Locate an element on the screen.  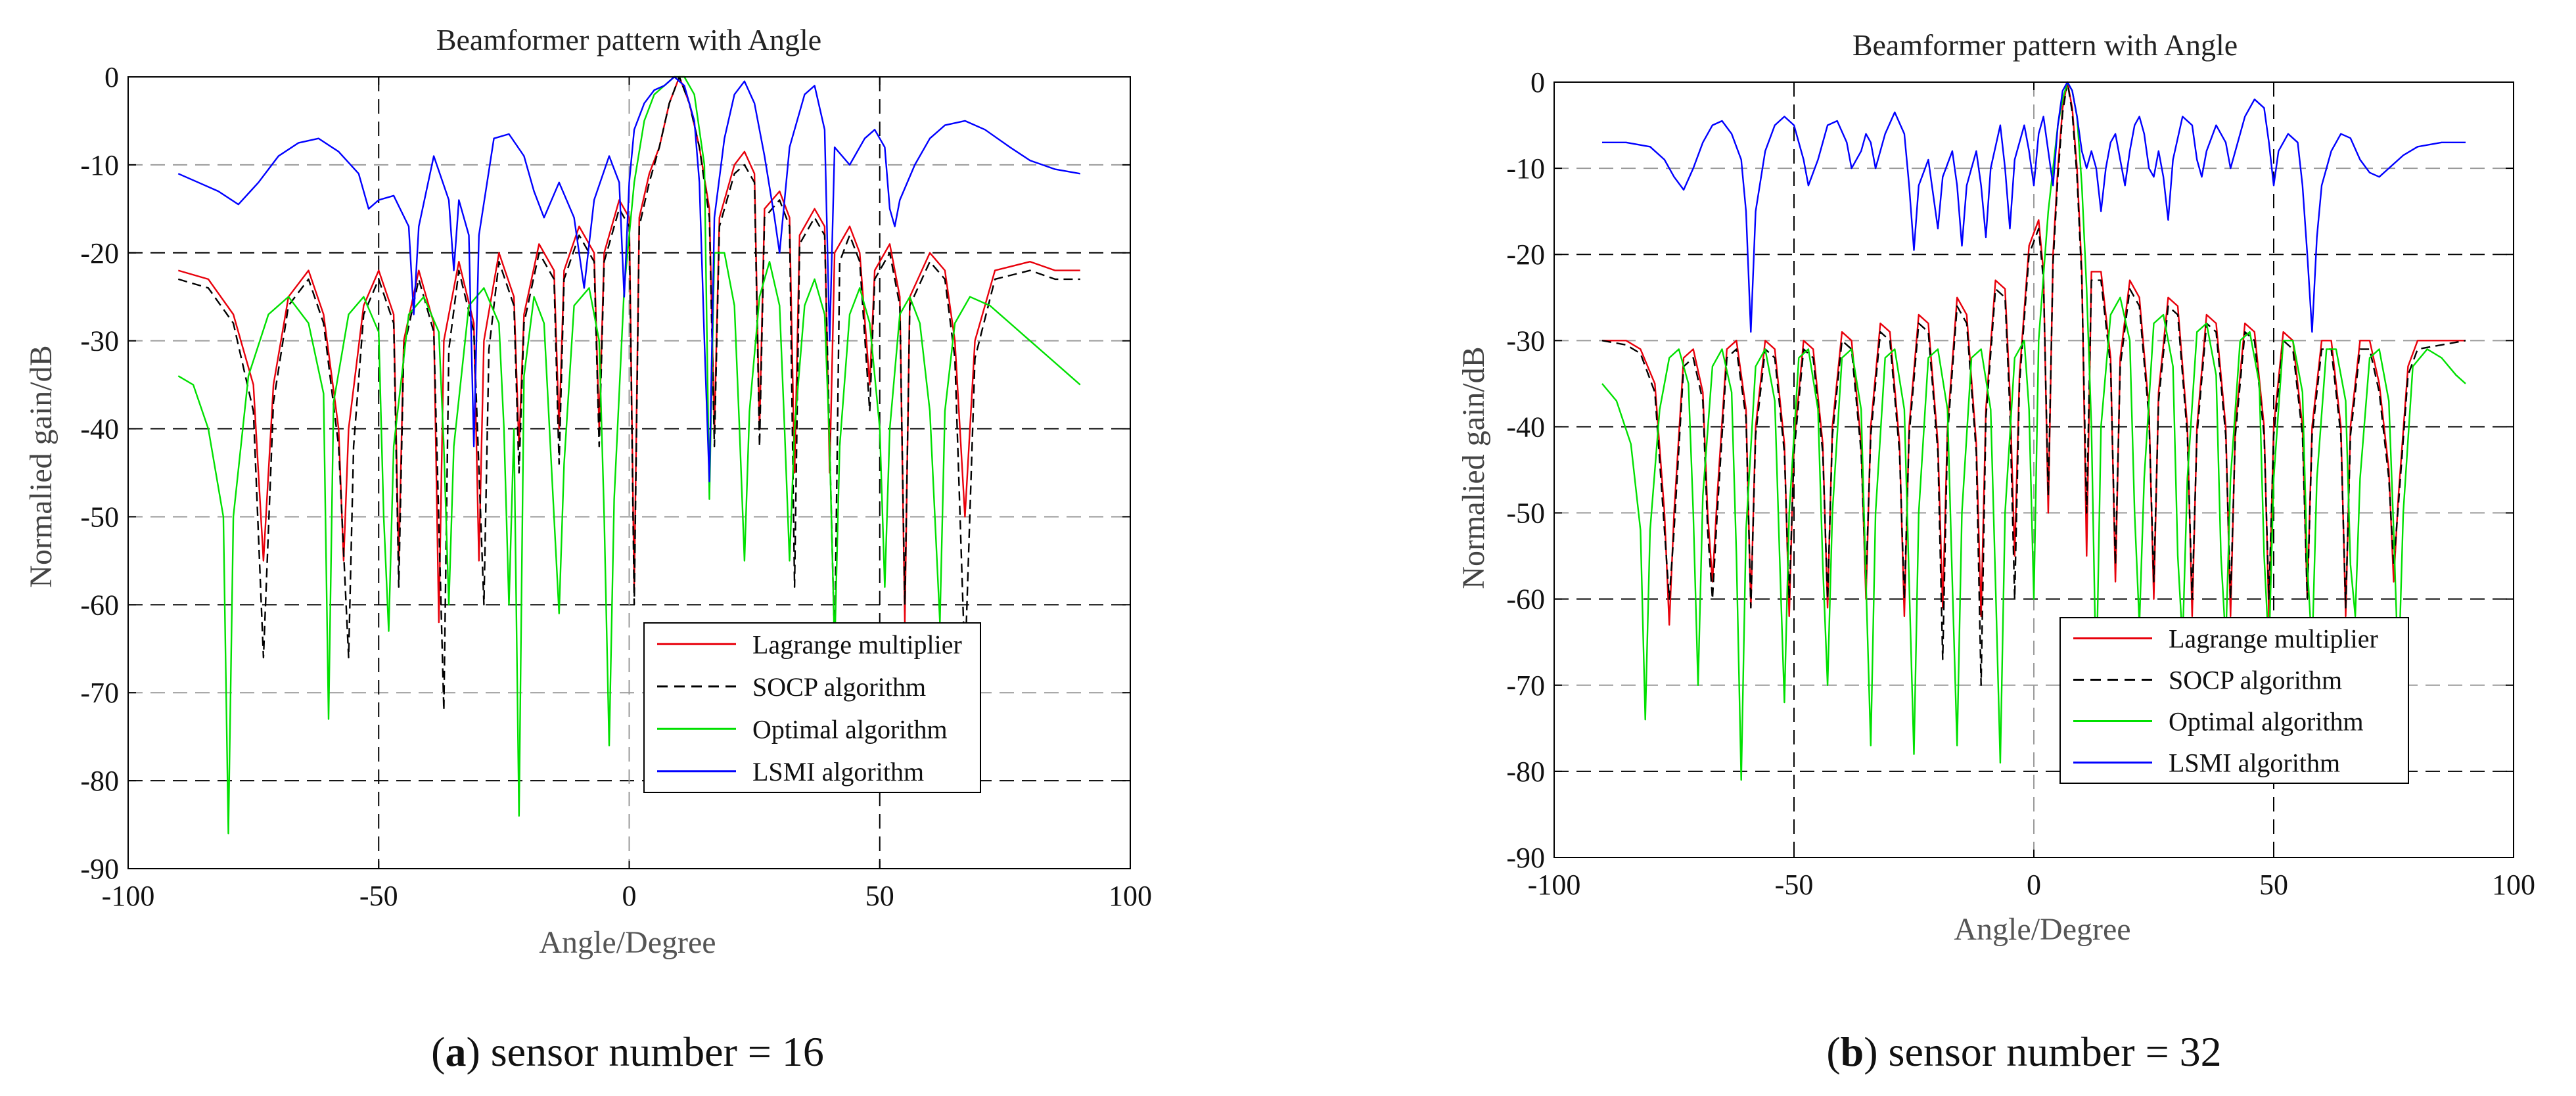
panel-label: b is located at coordinates (1853, 1052).